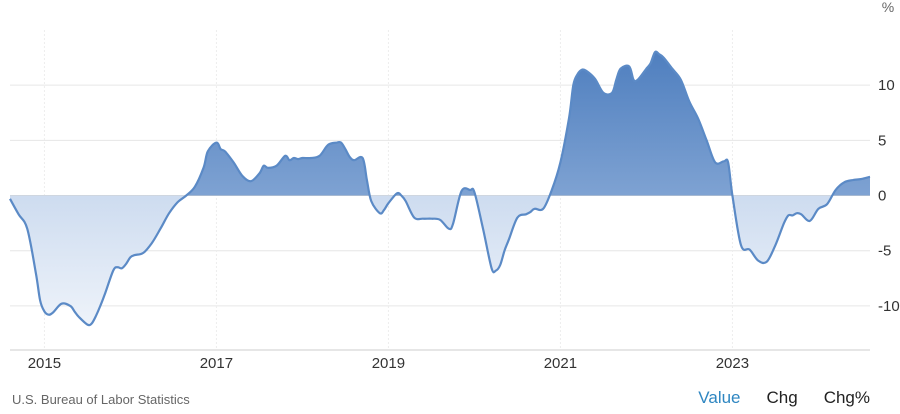 The image size is (900, 414). I want to click on tab-value: Value, so click(719, 397).